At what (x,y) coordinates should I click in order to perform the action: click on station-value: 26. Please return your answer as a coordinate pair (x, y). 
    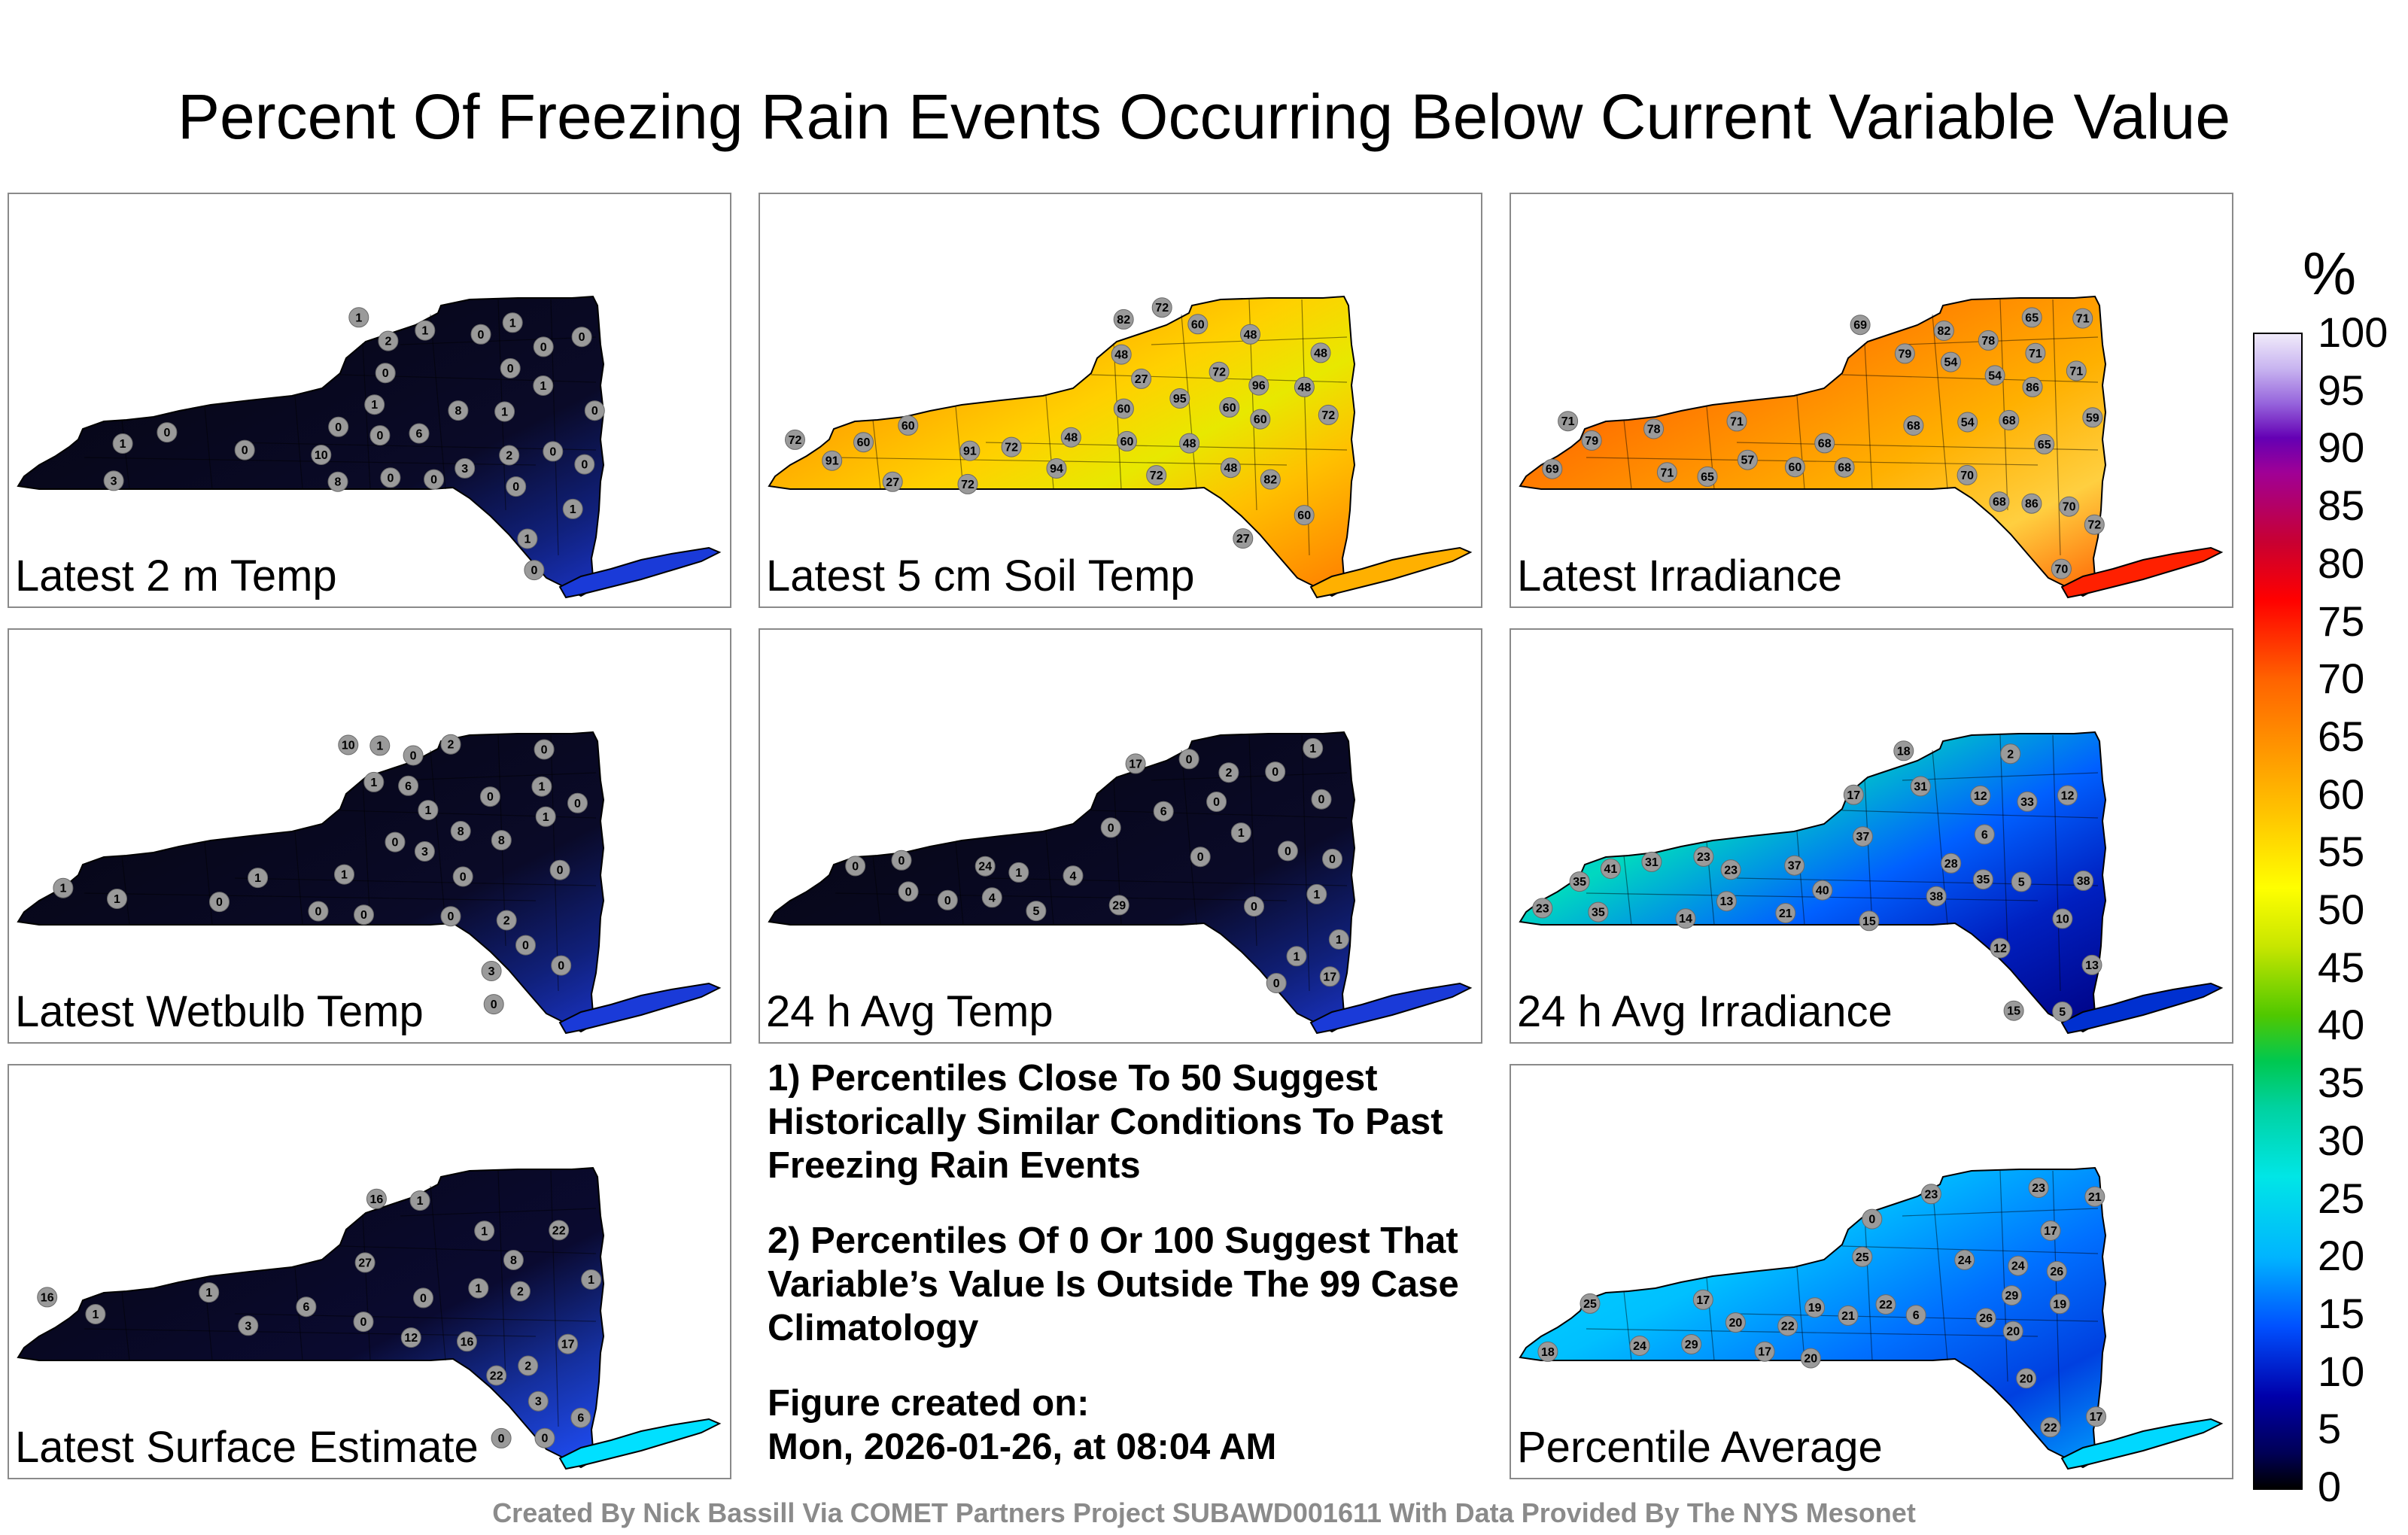
    Looking at the image, I should click on (1986, 1318).